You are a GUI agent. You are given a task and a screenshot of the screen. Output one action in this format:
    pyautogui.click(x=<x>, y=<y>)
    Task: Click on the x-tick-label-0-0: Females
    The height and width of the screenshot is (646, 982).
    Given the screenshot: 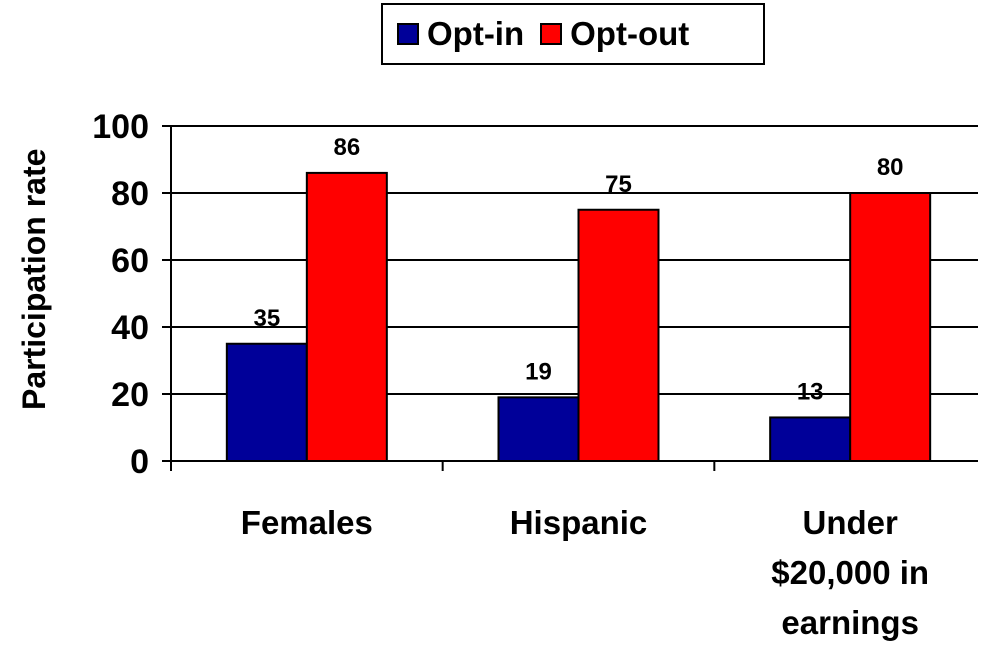 What is the action you would take?
    pyautogui.click(x=307, y=522)
    